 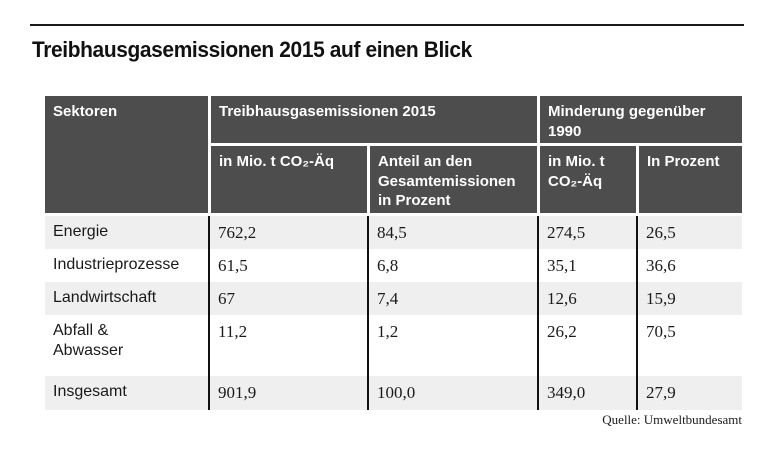 I want to click on value-cell-reduction-percent: 36,6, so click(x=689, y=265).